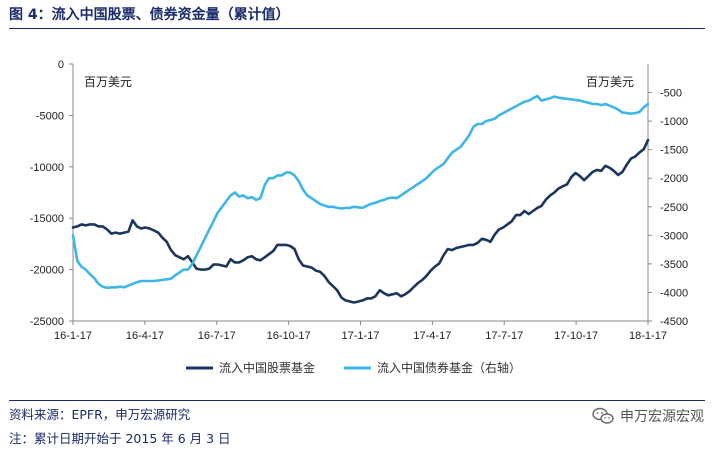 The height and width of the screenshot is (452, 722). I want to click on source-note: 资料来源：EPFR，申万宏源研究, so click(100, 414).